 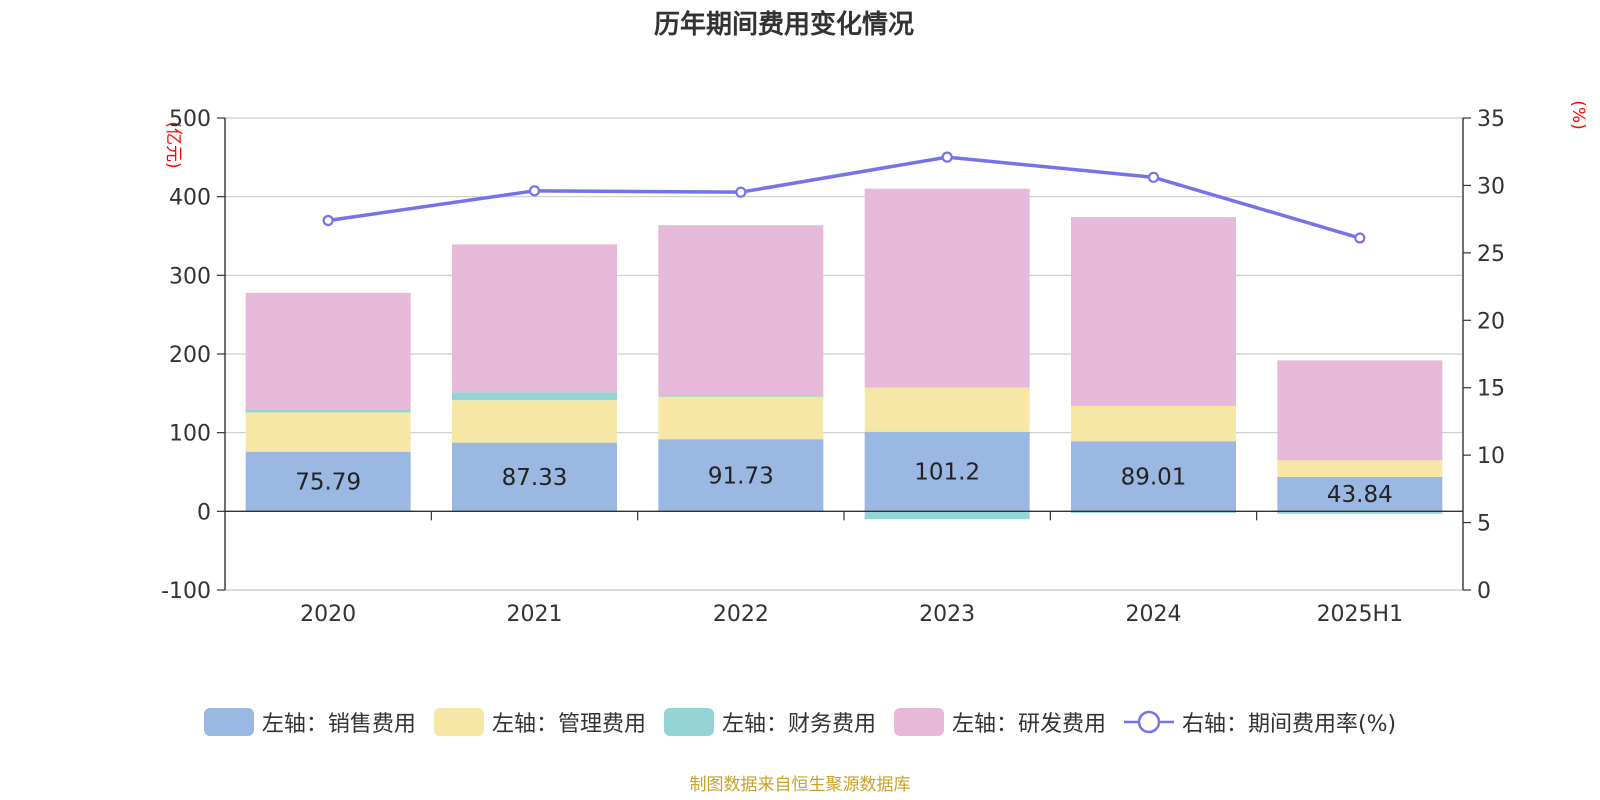 What do you see at coordinates (1289, 724) in the screenshot?
I see `legend-label: 右轴：期间费用率(%)` at bounding box center [1289, 724].